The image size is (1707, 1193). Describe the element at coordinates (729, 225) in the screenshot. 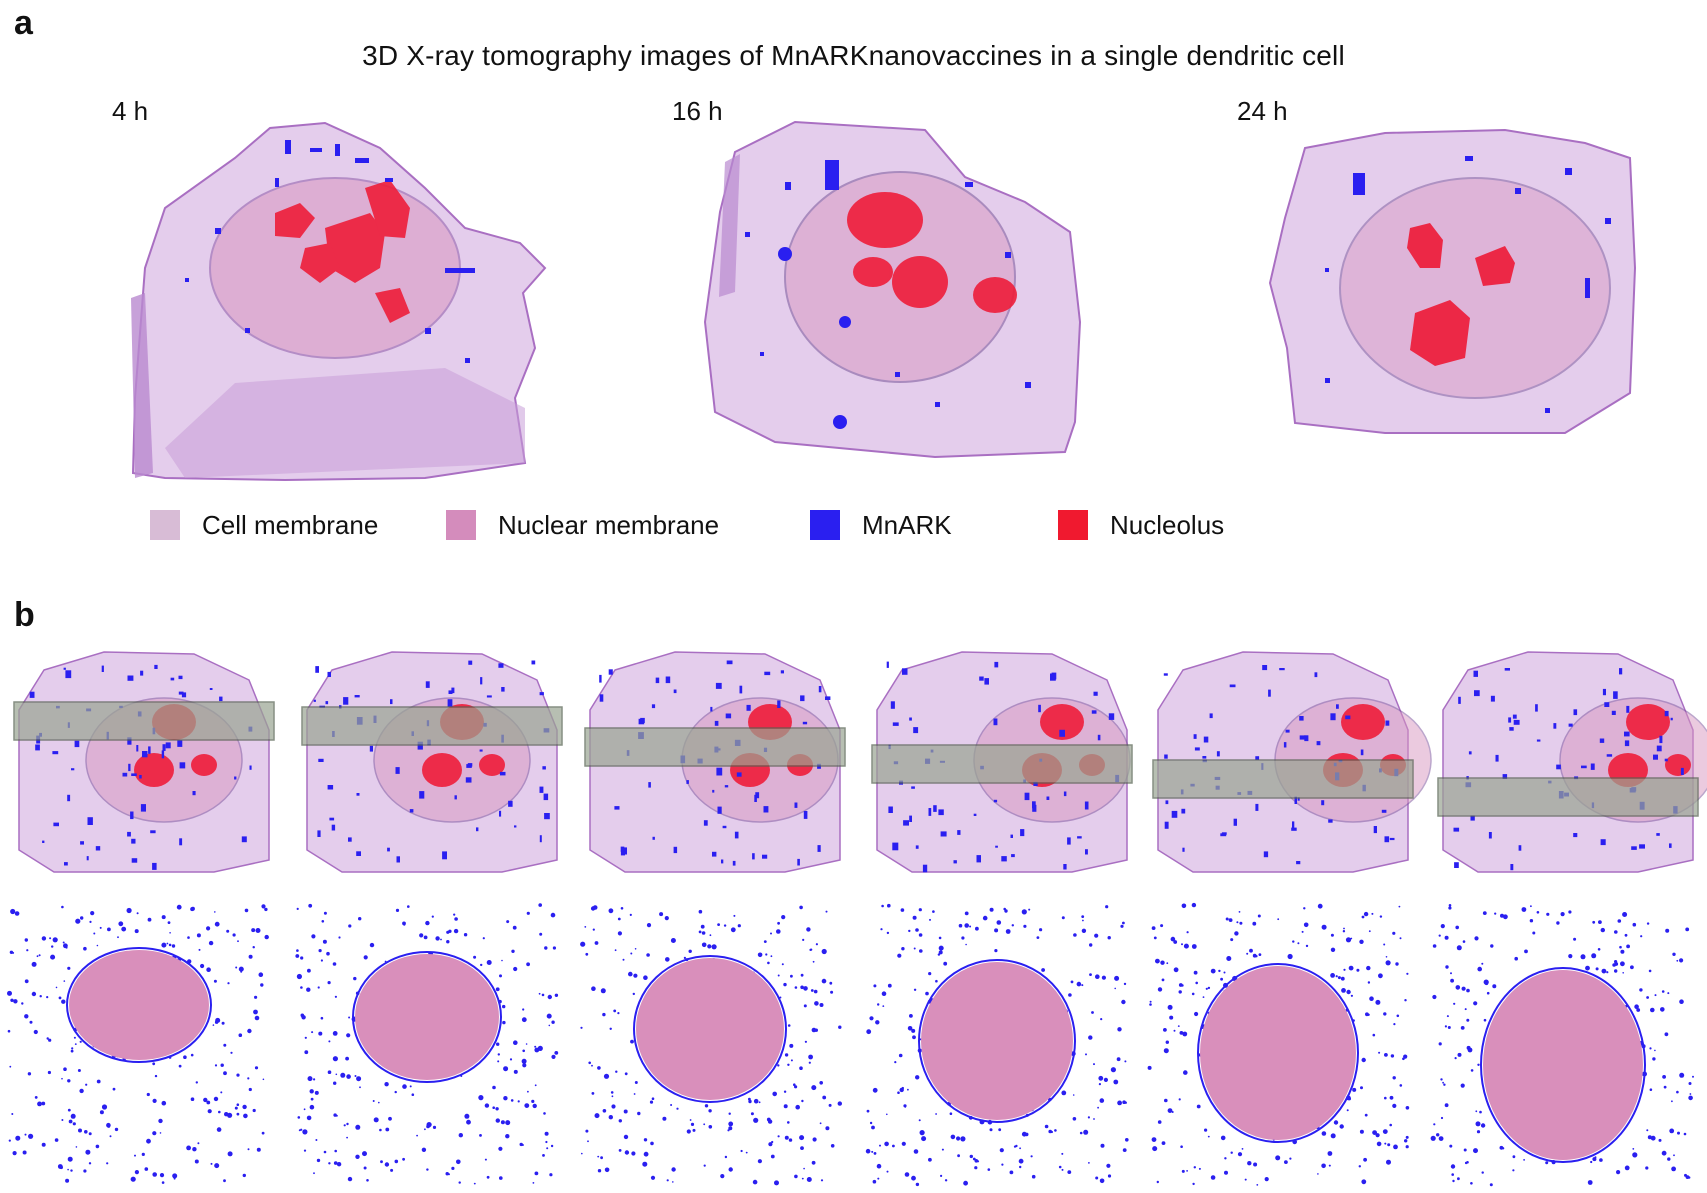

I see `cell-membrane-edge` at that location.